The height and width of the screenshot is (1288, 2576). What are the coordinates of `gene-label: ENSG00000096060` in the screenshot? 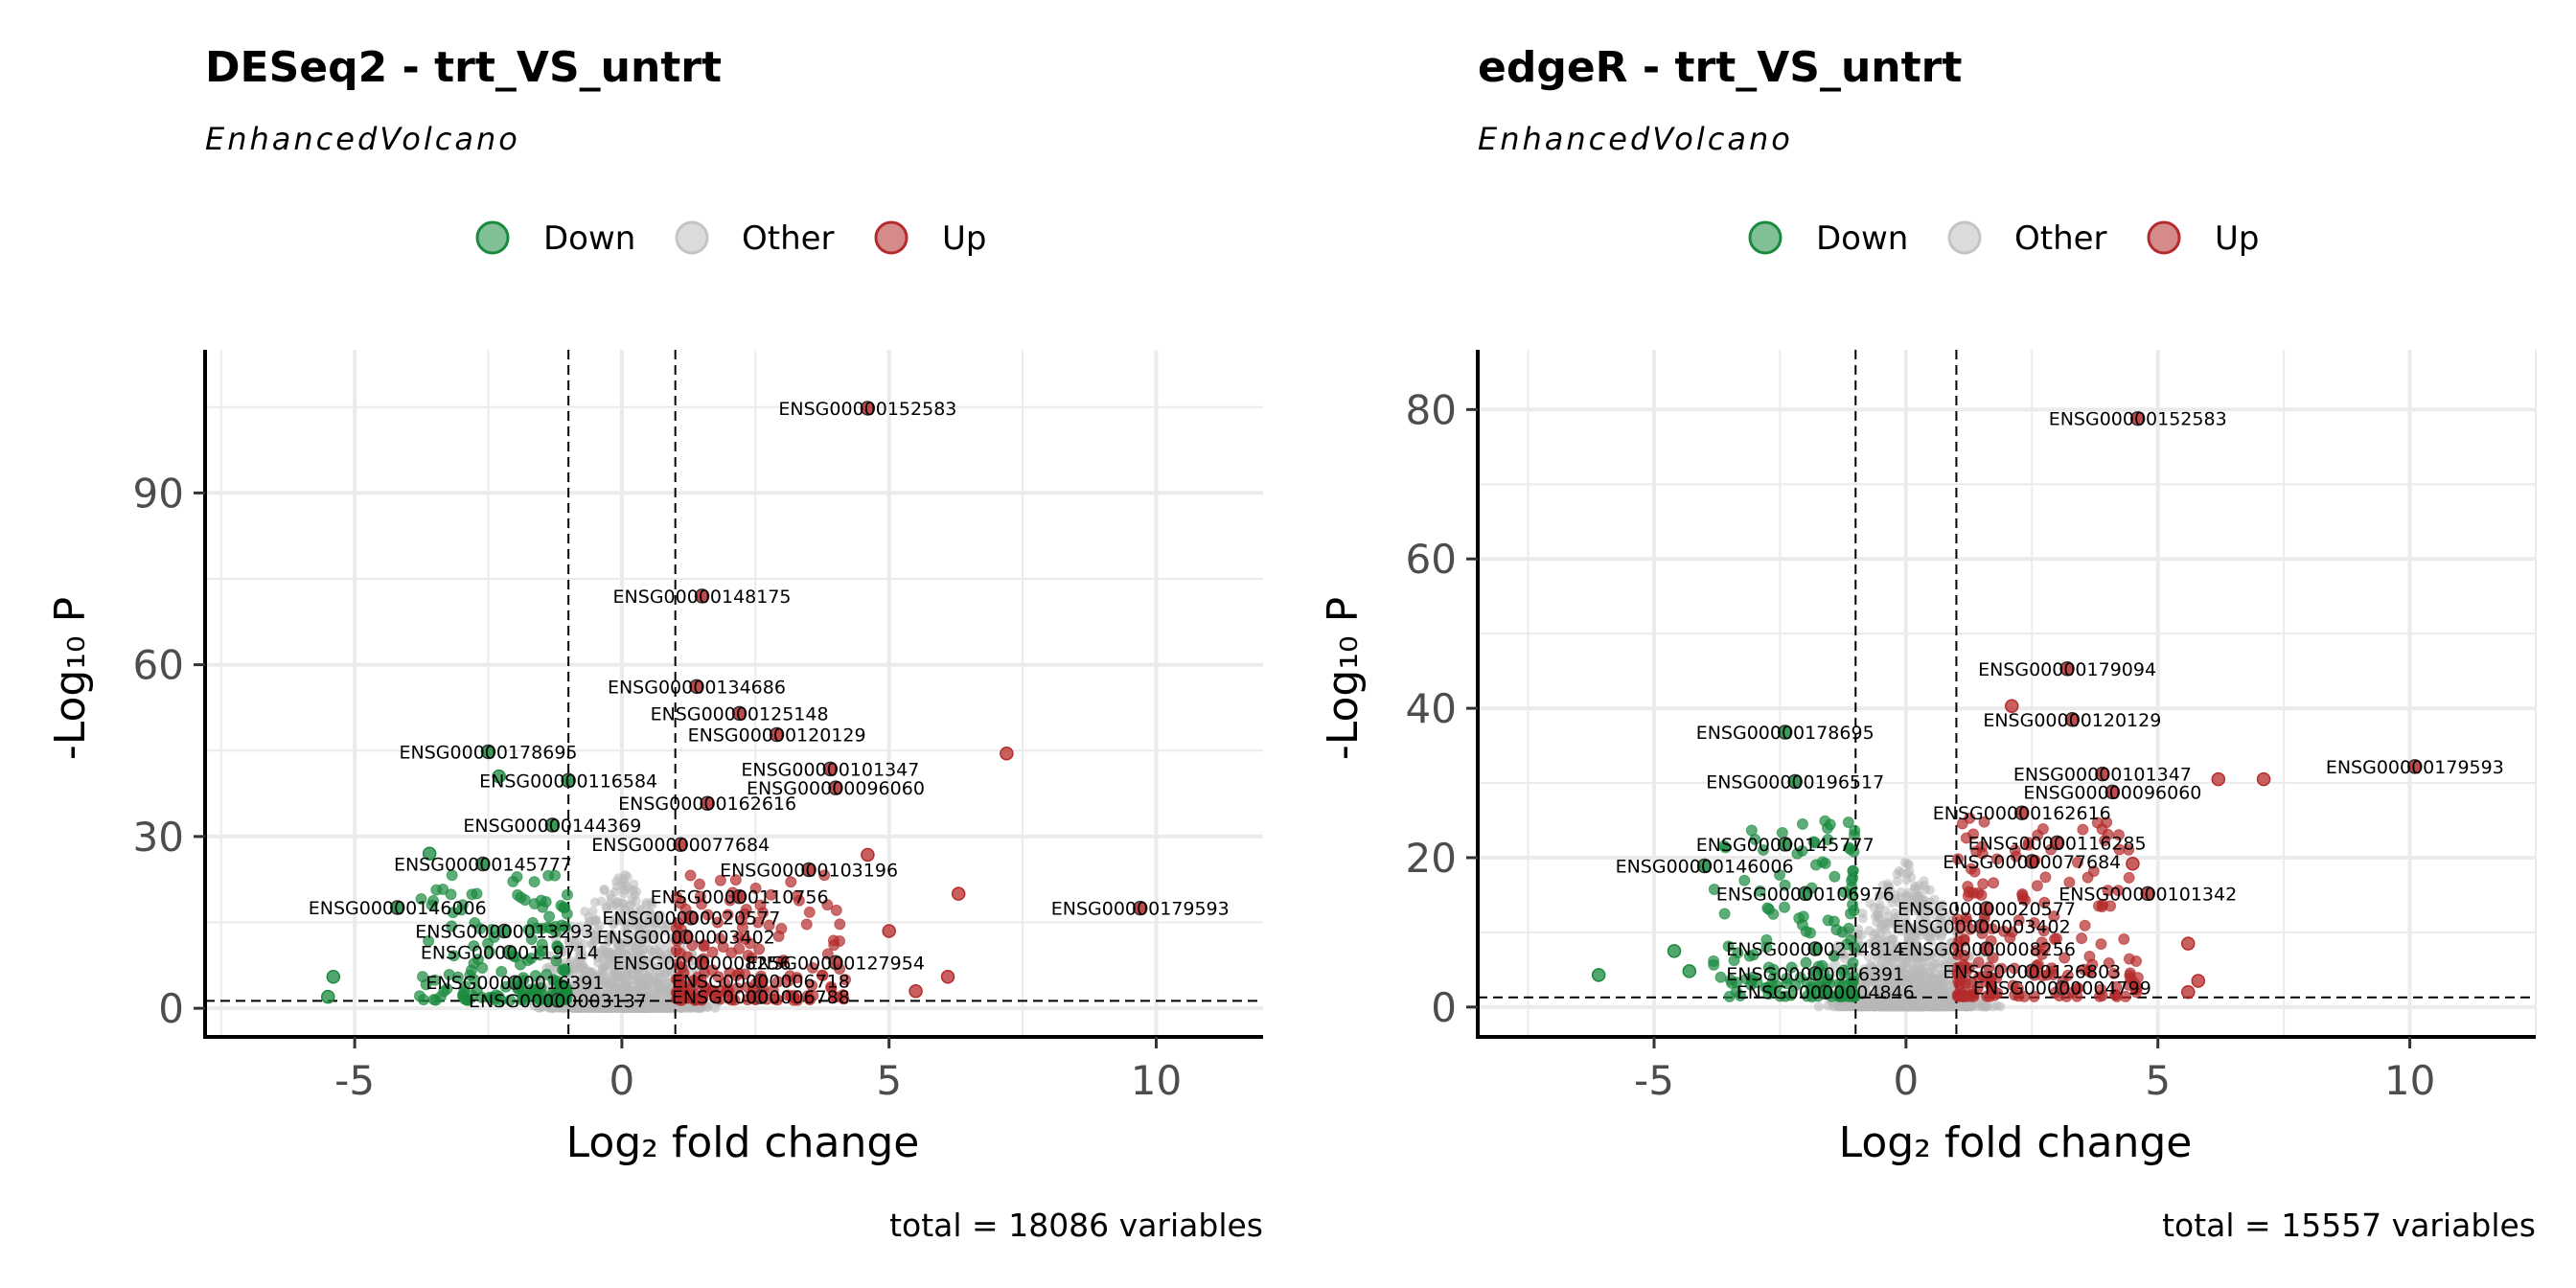 It's located at (836, 788).